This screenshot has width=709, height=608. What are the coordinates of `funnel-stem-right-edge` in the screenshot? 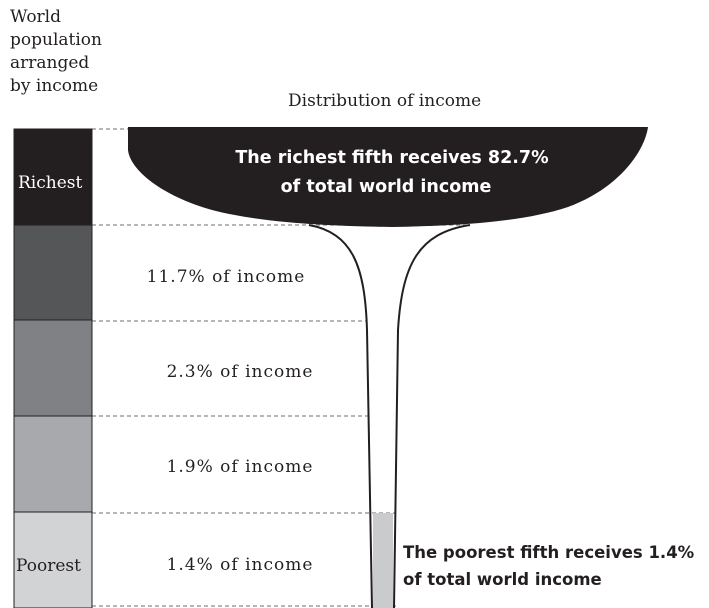 It's located at (432, 416).